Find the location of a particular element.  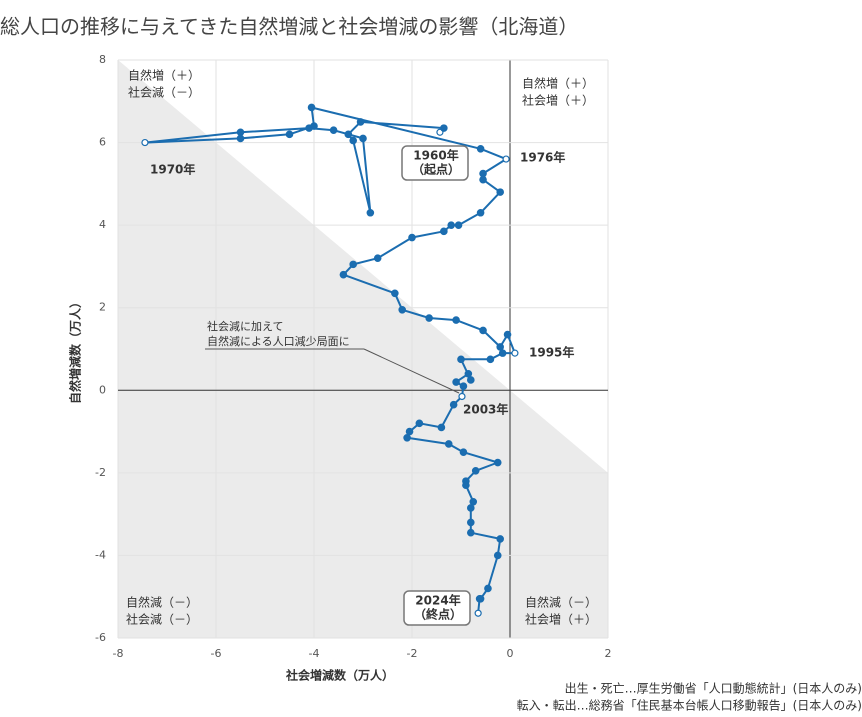

source-note: 転入・転出…総務省「住民基本台帳人口移動報告」(日本人のみ) is located at coordinates (689, 705).